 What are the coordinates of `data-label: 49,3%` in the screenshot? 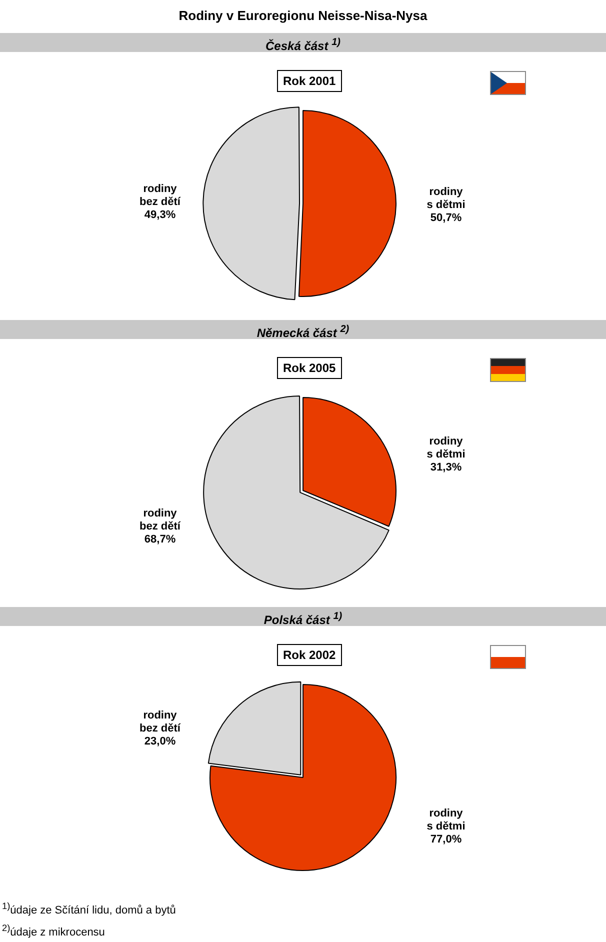 It's located at (160, 215).